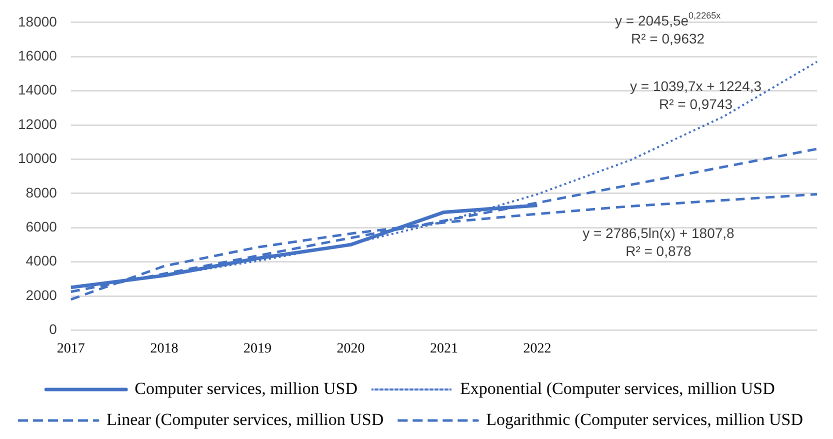 This screenshot has width=833, height=439. I want to click on legend-label: Logarithmic (Computer services, million USD, so click(644, 419).